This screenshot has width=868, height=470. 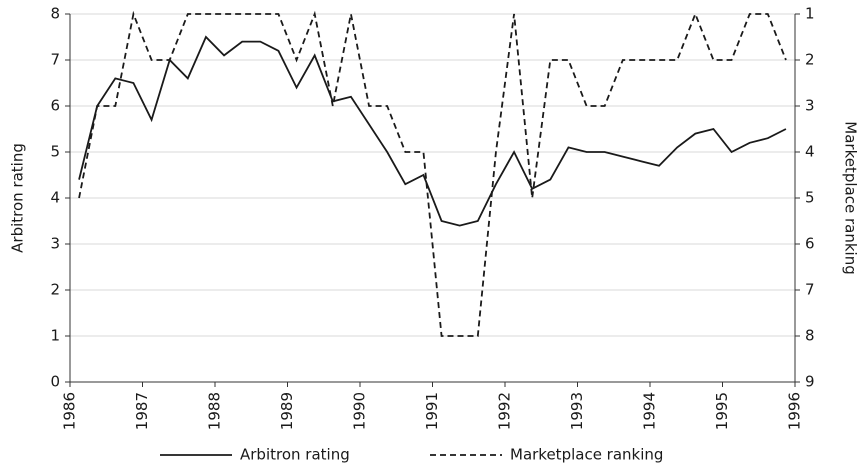 I want to click on y-tick-label: 2, so click(x=55, y=290).